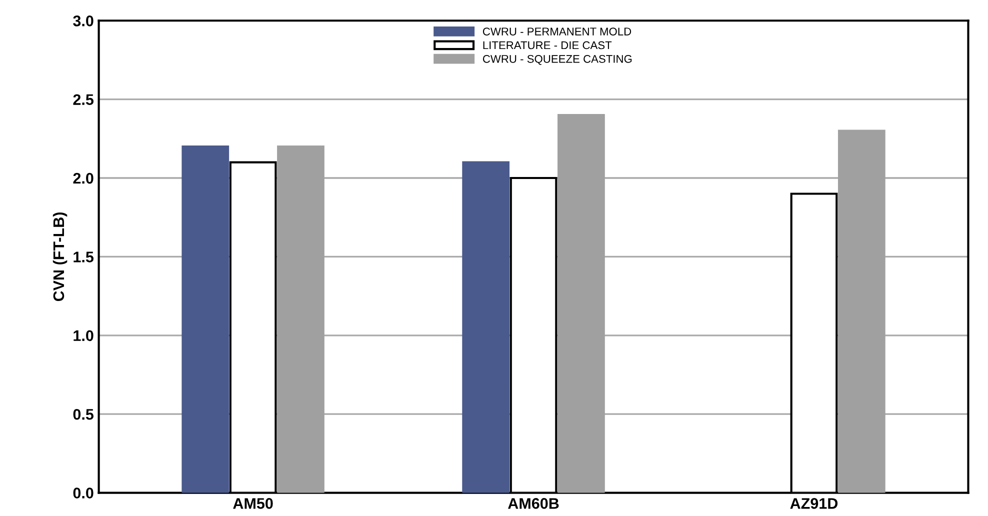 Image resolution: width=988 pixels, height=516 pixels. I want to click on x-tick-label: AM50, so click(253, 503).